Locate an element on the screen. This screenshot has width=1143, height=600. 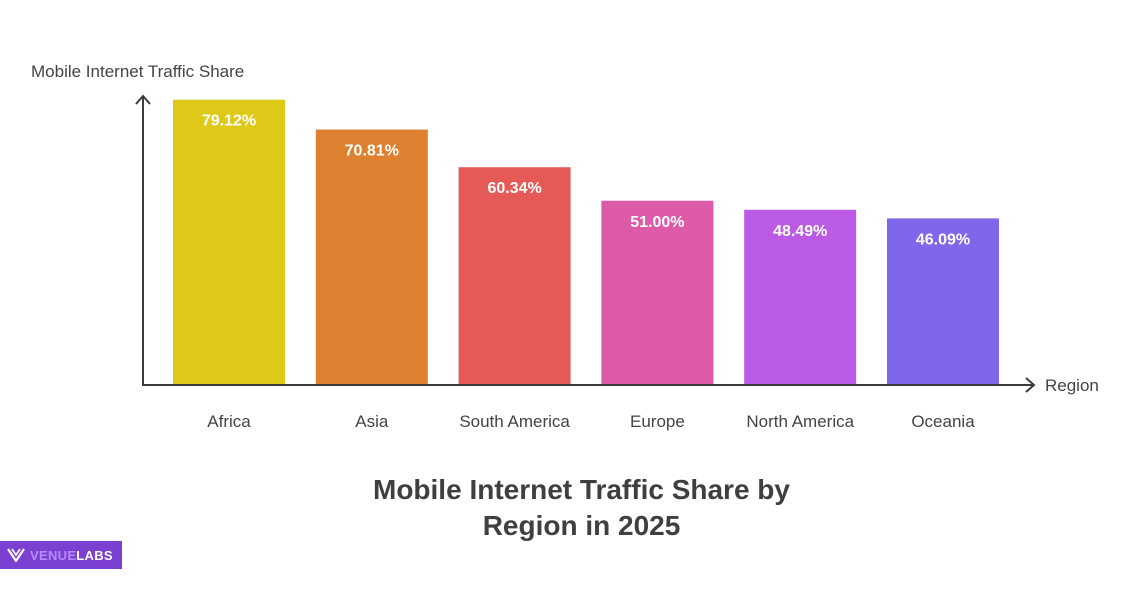
bar-oceania is located at coordinates (943, 301).